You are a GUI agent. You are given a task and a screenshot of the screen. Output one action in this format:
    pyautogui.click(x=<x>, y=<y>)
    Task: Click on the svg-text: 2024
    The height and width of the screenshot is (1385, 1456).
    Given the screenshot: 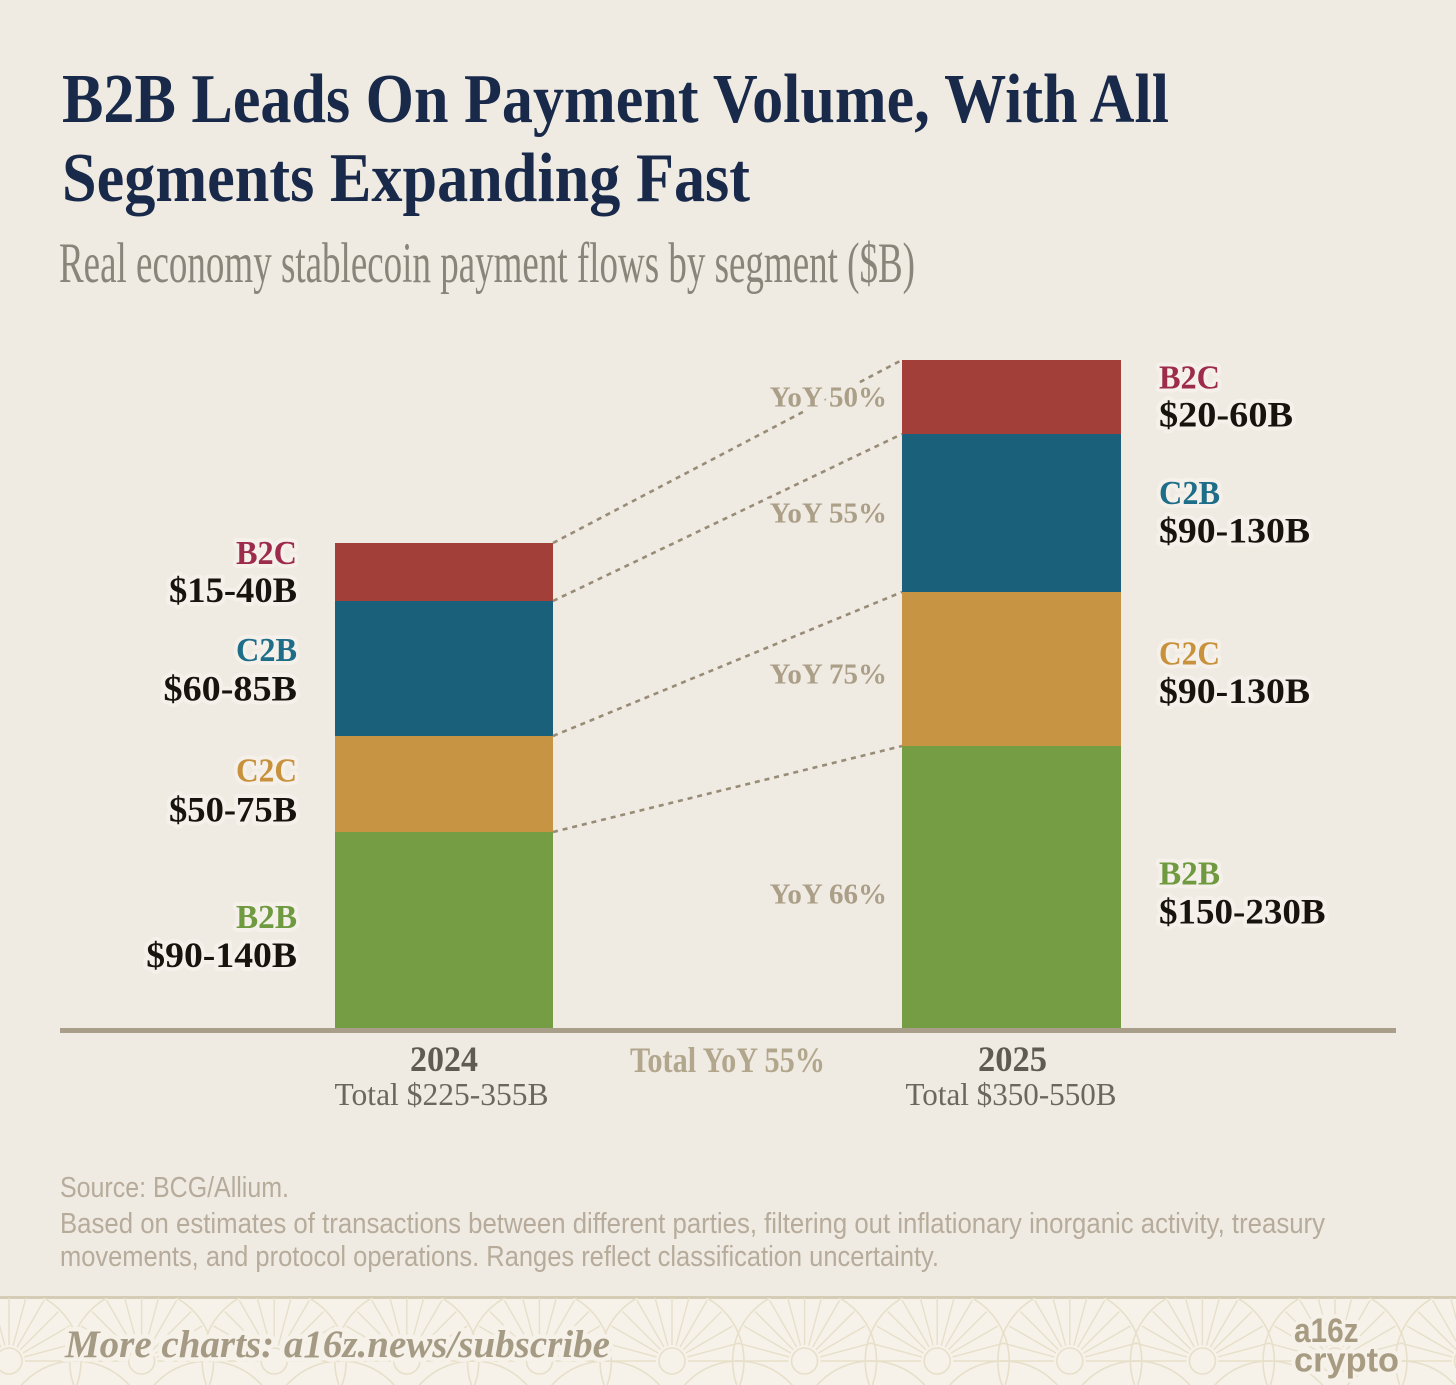 What is the action you would take?
    pyautogui.click(x=444, y=1059)
    